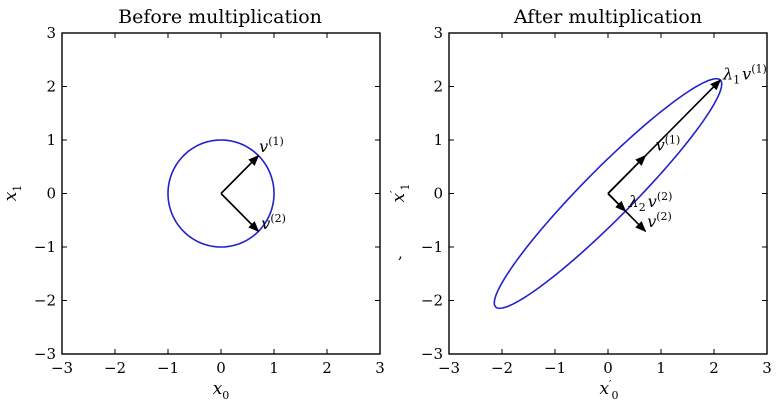 The height and width of the screenshot is (406, 776). I want to click on vector-label: λ2 v(2), so click(650, 202).